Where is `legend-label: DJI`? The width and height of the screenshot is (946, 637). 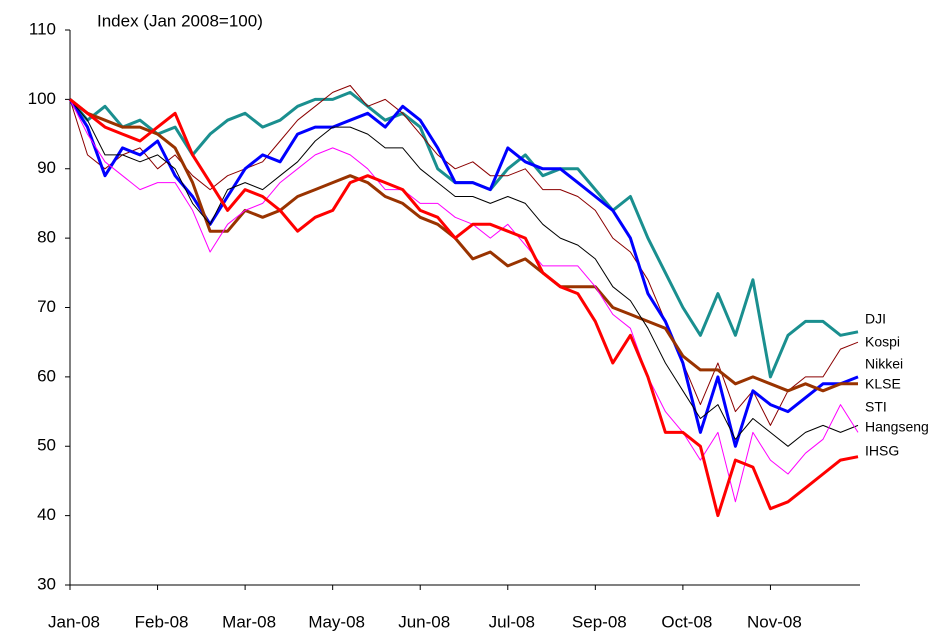 legend-label: DJI is located at coordinates (875, 319).